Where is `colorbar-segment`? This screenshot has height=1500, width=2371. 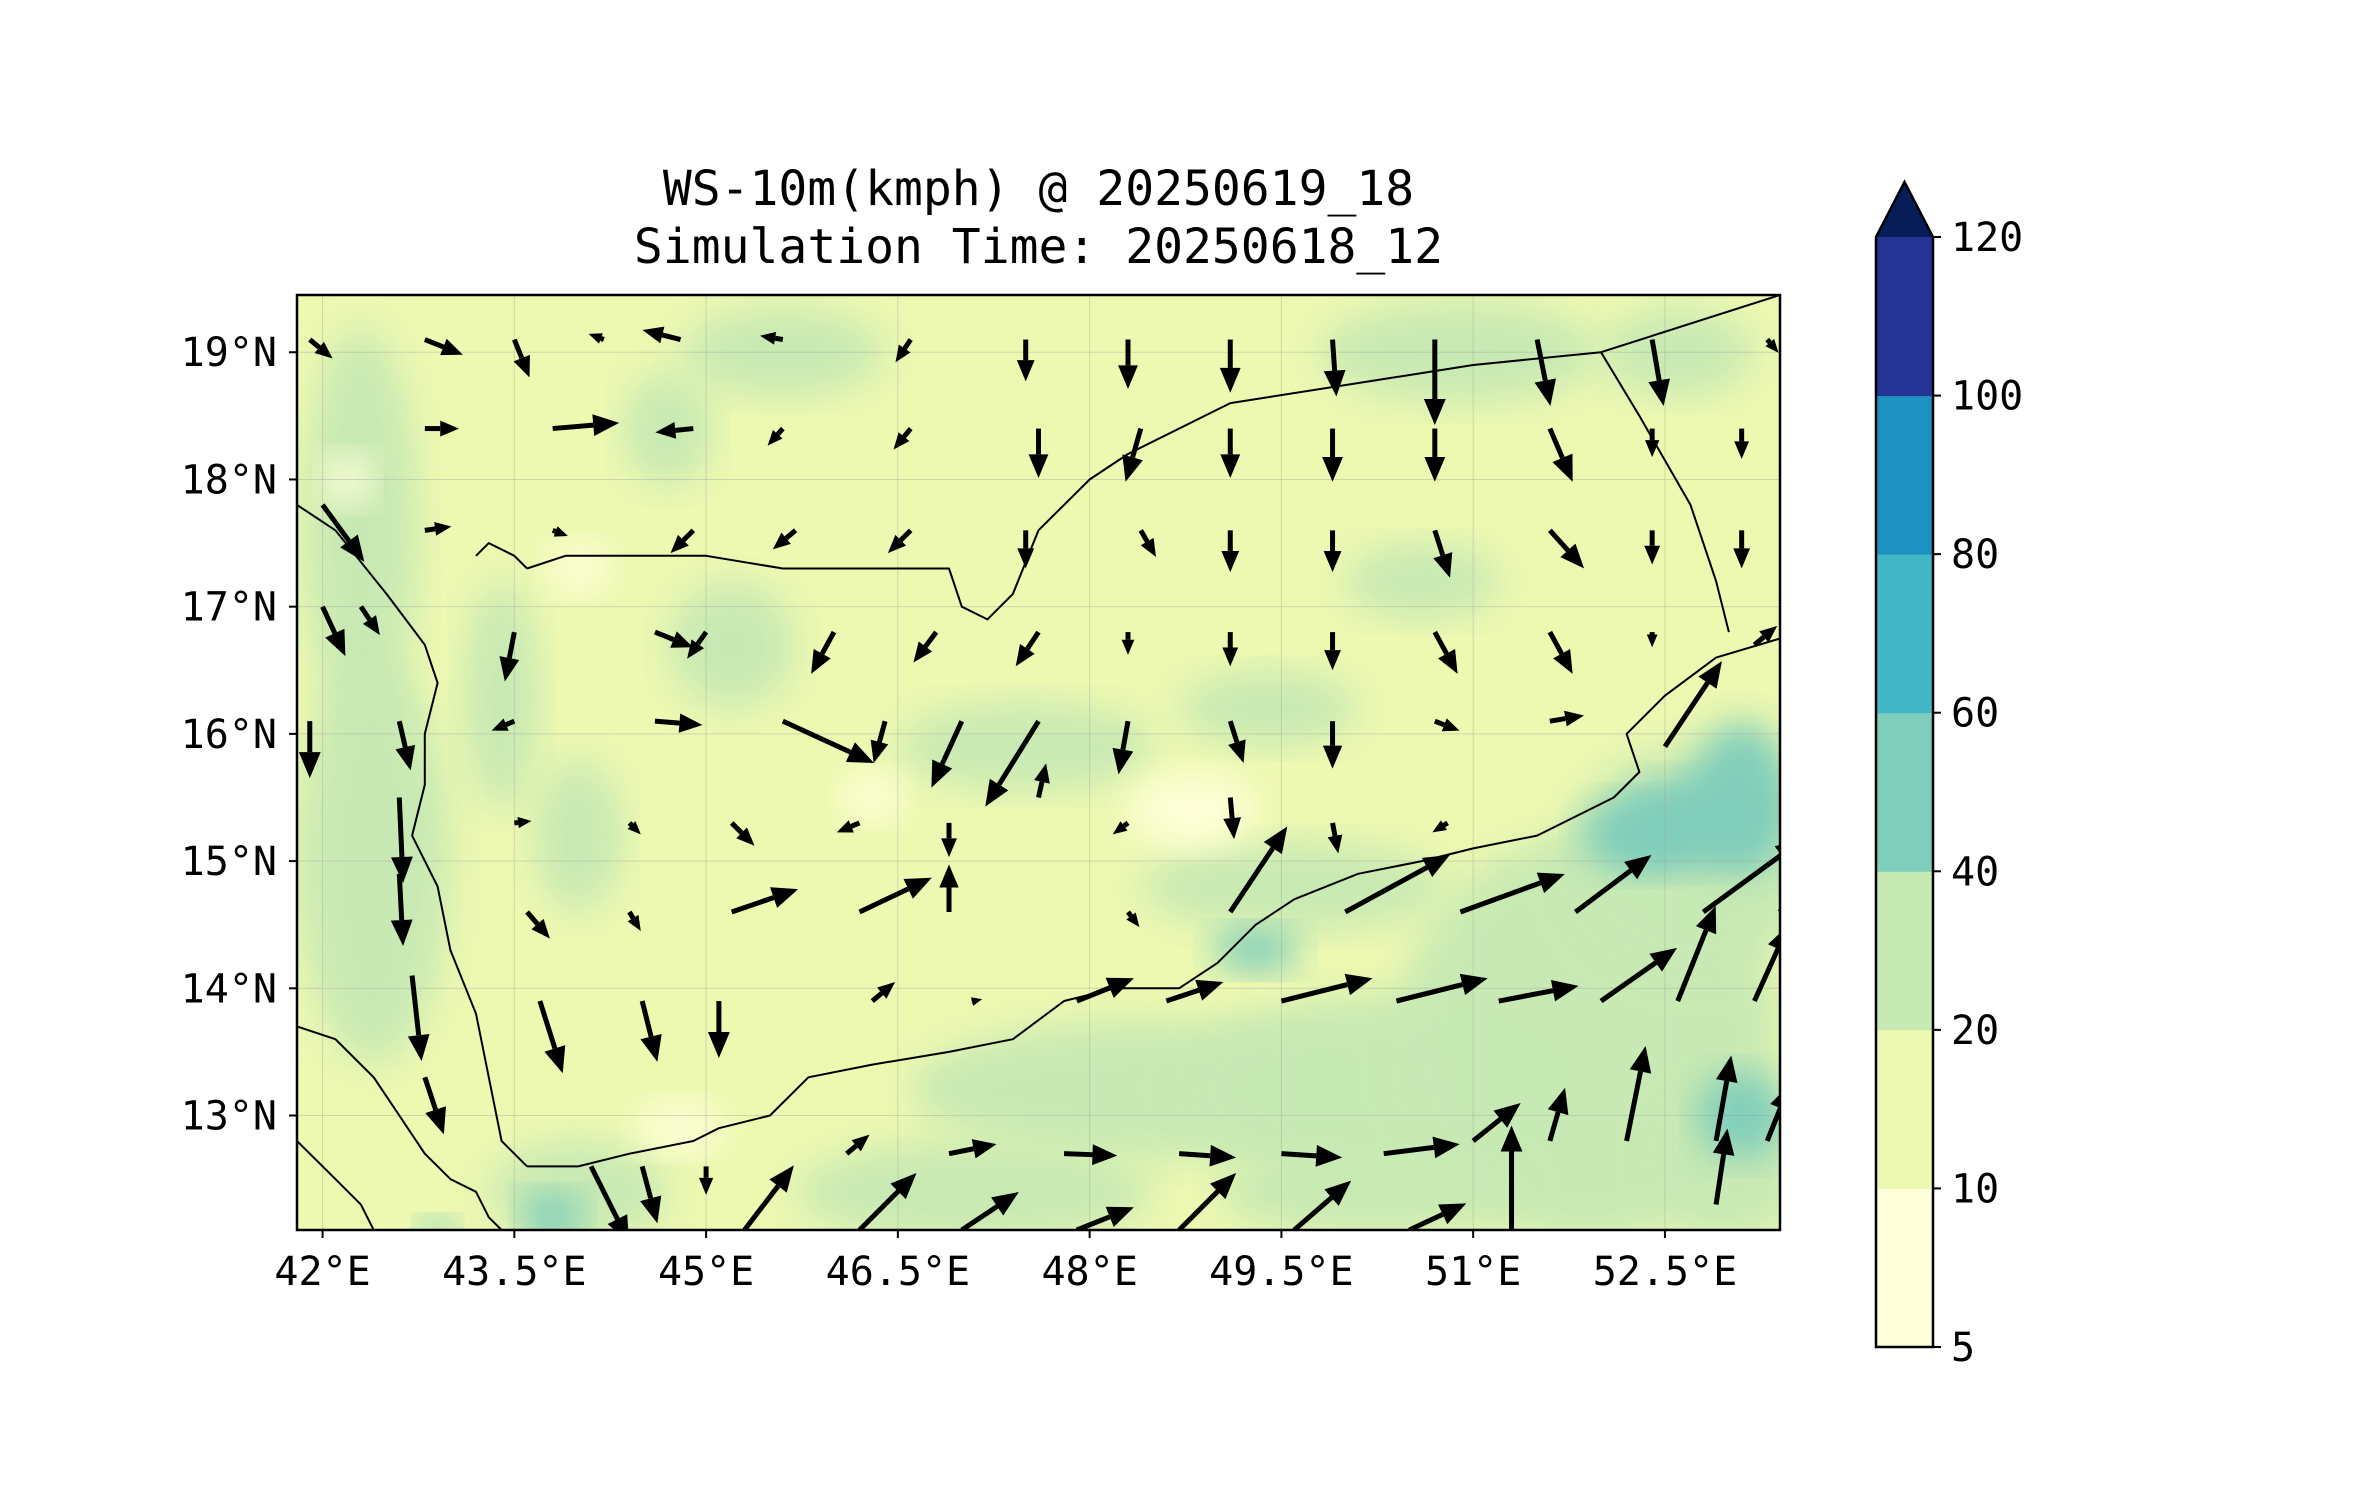
colorbar-segment is located at coordinates (1904, 475).